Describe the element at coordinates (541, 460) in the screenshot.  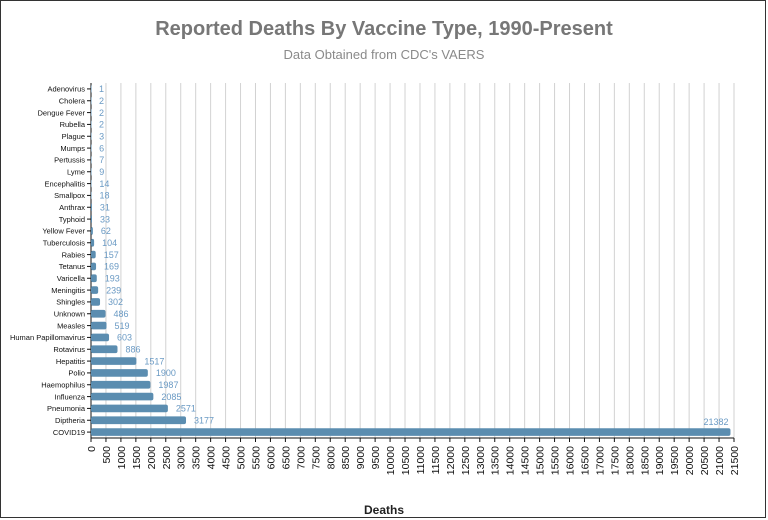
I see `x-tick-label: 15000` at that location.